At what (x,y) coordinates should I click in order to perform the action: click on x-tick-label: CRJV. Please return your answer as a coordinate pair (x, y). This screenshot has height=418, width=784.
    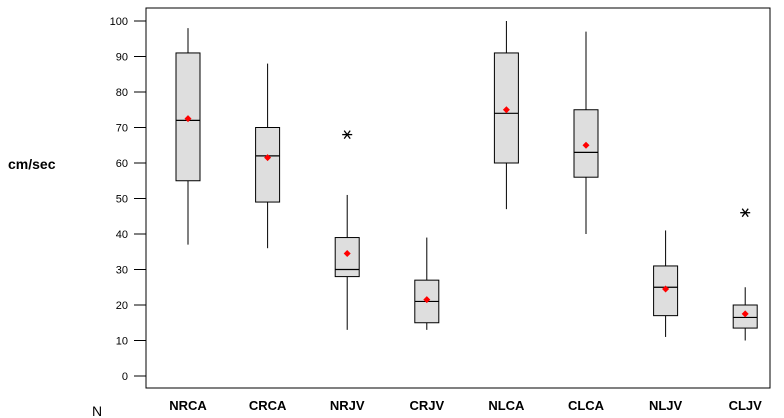
    Looking at the image, I should click on (426, 405).